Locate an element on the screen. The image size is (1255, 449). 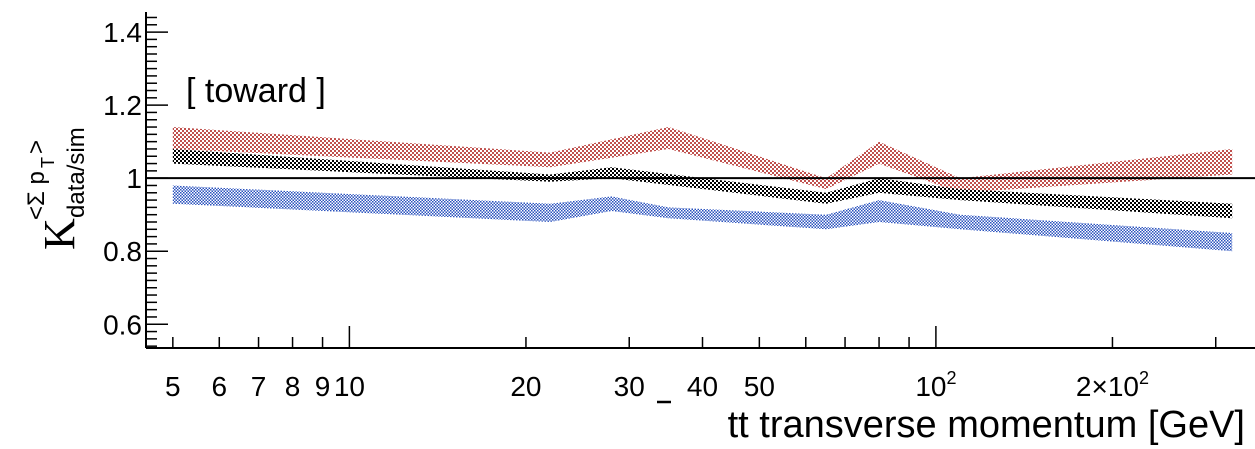
y-tick-label: 0.8 is located at coordinates (122, 251).